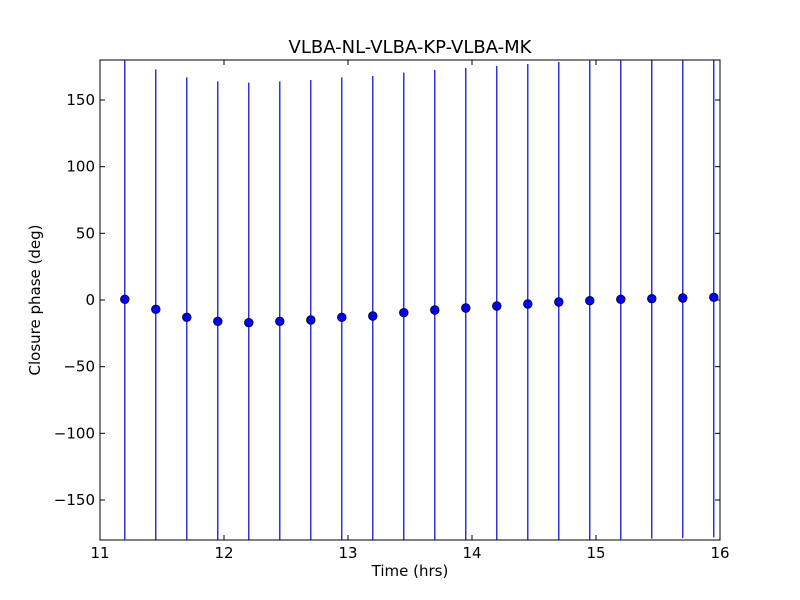  Describe the element at coordinates (419, 310) in the screenshot. I see `data-points` at that location.